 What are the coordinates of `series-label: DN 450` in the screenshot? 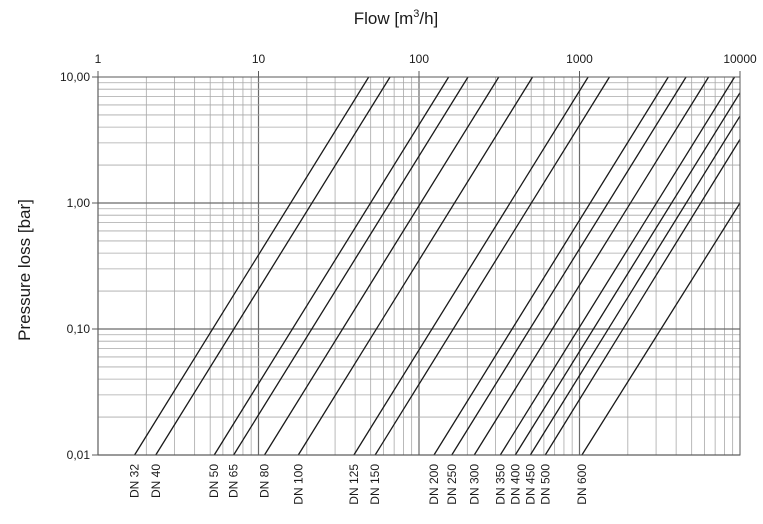 It's located at (530, 484).